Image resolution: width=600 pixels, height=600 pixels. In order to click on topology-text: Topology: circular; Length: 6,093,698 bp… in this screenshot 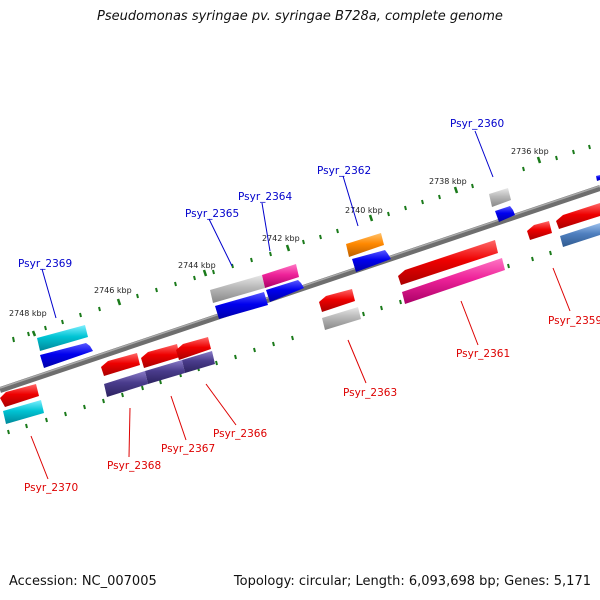, I will do `click(412, 581)`.